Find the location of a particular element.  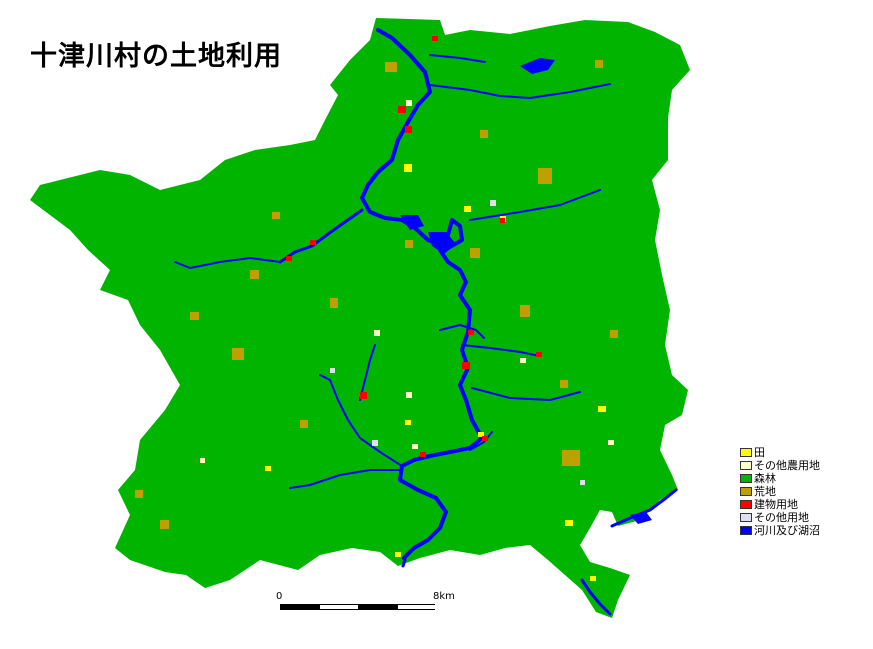

map-legend: 田 その他農用地 森林 荒地 建物用地 その他用地 河川及び湖沼 is located at coordinates (780, 491).